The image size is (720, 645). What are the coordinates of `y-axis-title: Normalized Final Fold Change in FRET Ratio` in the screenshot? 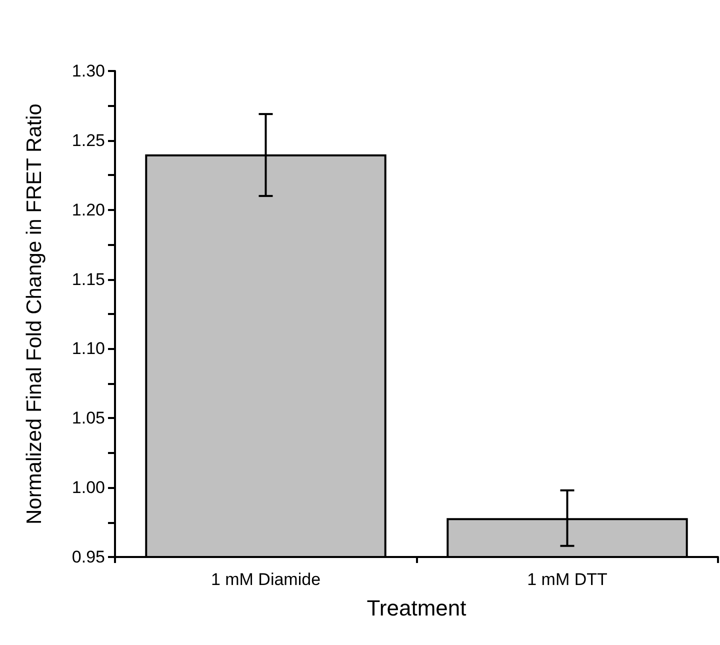 It's located at (34, 314).